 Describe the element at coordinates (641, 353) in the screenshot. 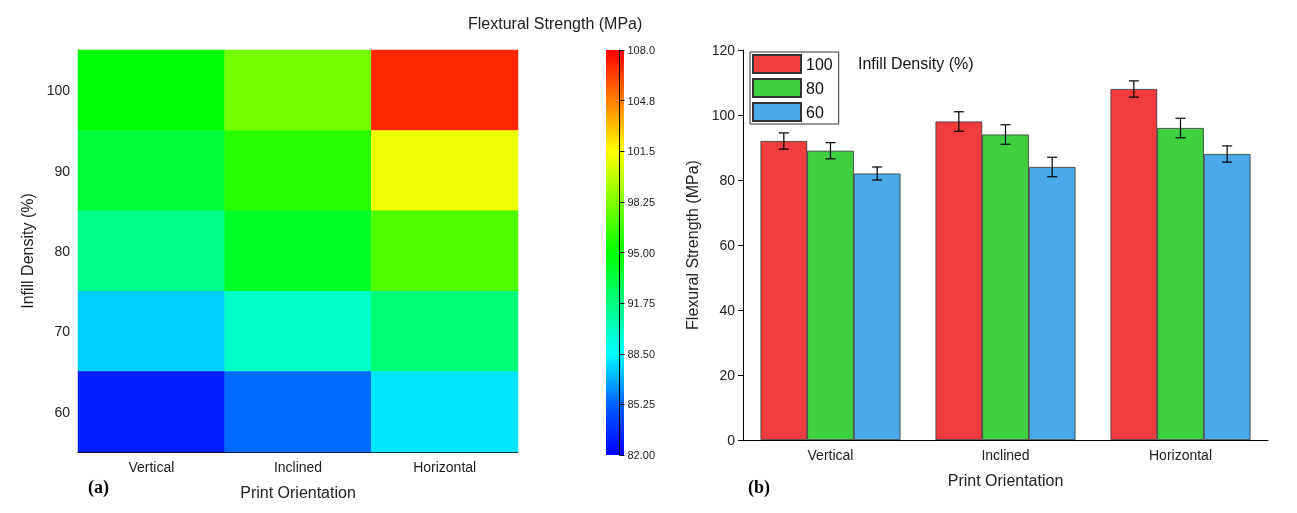

I see `color-bar-label: 88.50` at that location.